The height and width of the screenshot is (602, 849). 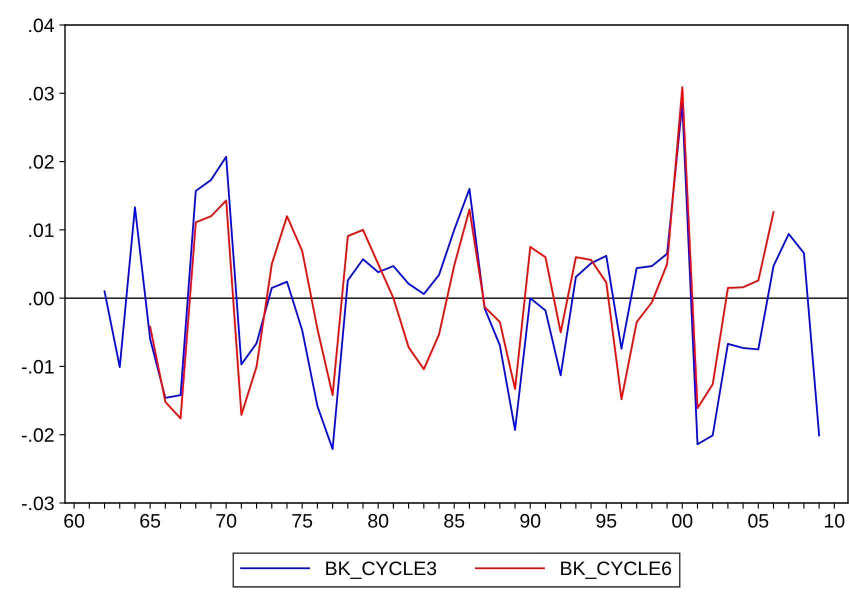 What do you see at coordinates (606, 521) in the screenshot?
I see `x-tick-label: 95` at bounding box center [606, 521].